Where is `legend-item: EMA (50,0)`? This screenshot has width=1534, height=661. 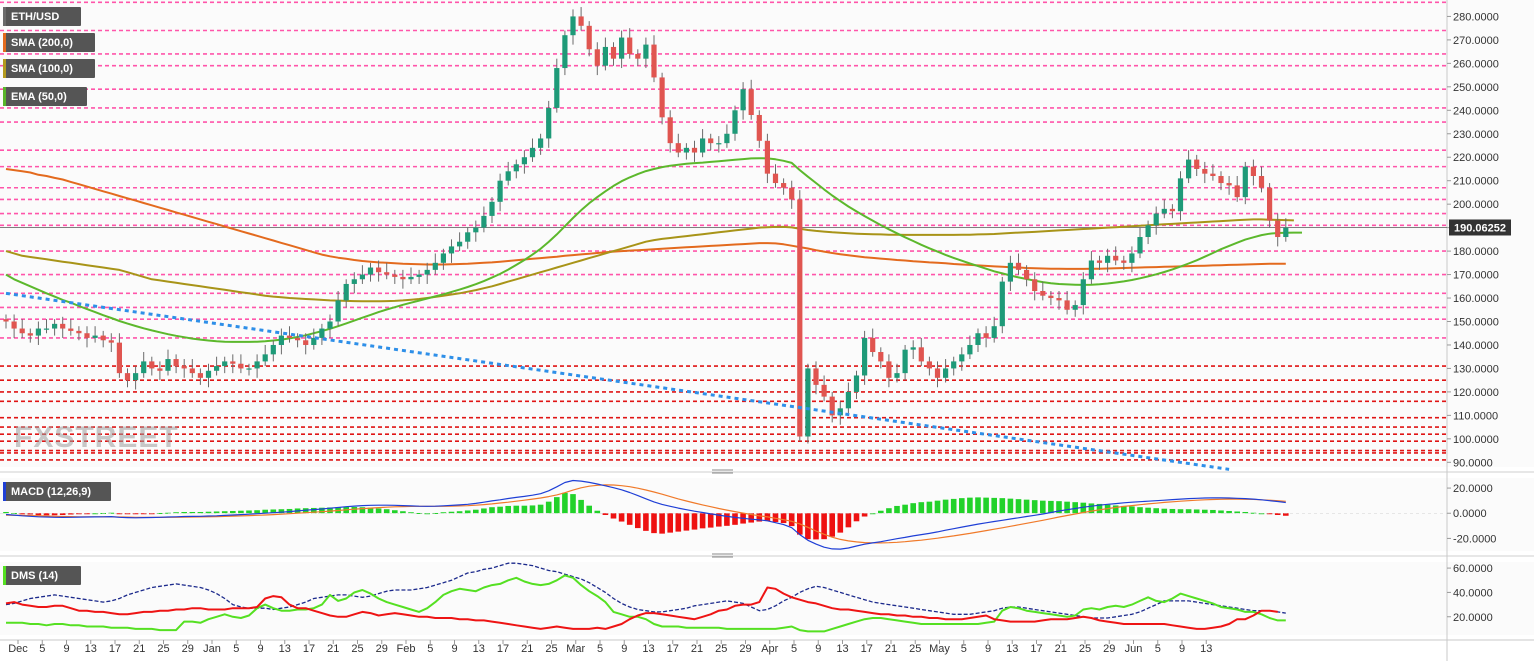
legend-item: EMA (50,0) is located at coordinates (45, 96).